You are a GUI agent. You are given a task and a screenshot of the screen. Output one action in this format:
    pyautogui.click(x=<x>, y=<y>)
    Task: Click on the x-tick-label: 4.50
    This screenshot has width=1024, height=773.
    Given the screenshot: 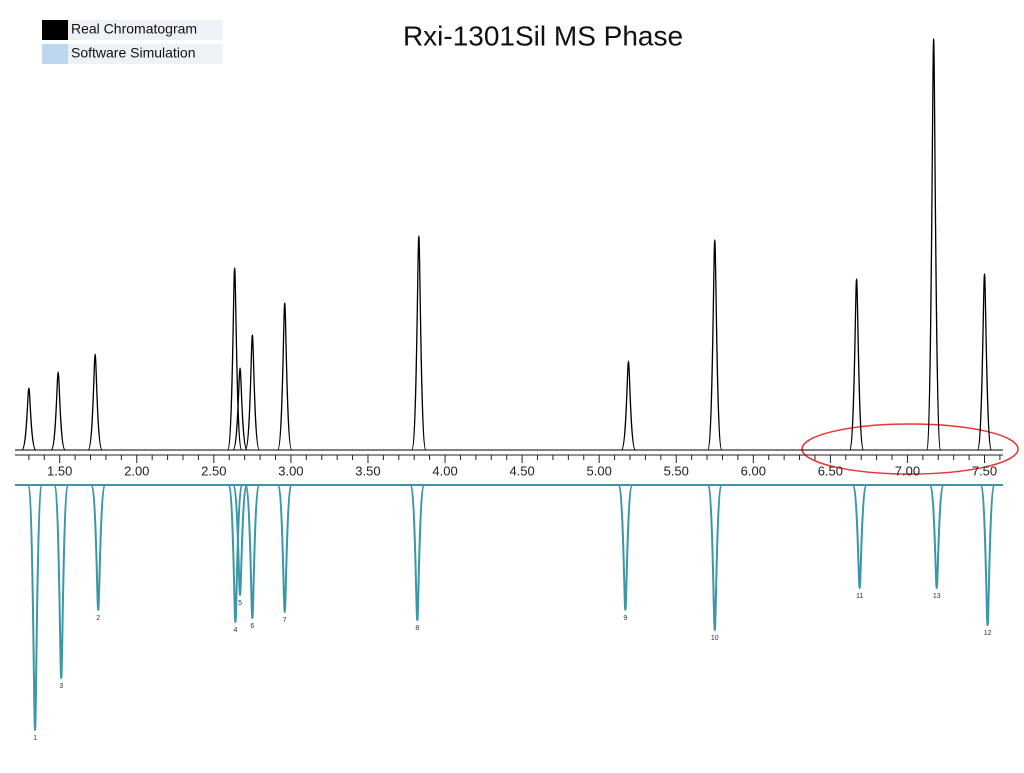 What is the action you would take?
    pyautogui.click(x=521, y=470)
    